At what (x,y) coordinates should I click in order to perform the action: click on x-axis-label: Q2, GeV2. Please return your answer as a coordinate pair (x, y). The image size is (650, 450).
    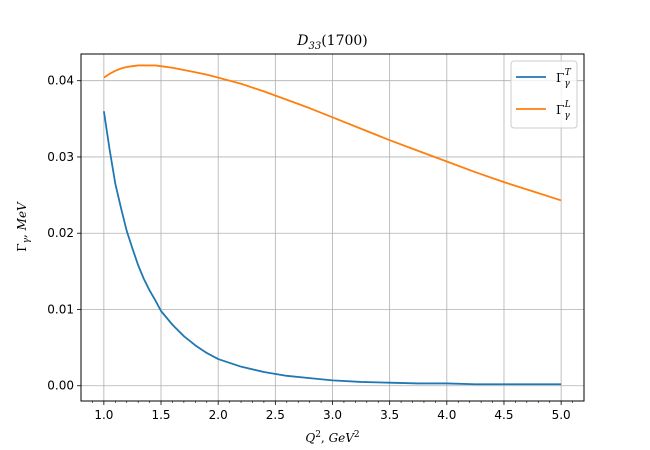
    Looking at the image, I should click on (332, 437).